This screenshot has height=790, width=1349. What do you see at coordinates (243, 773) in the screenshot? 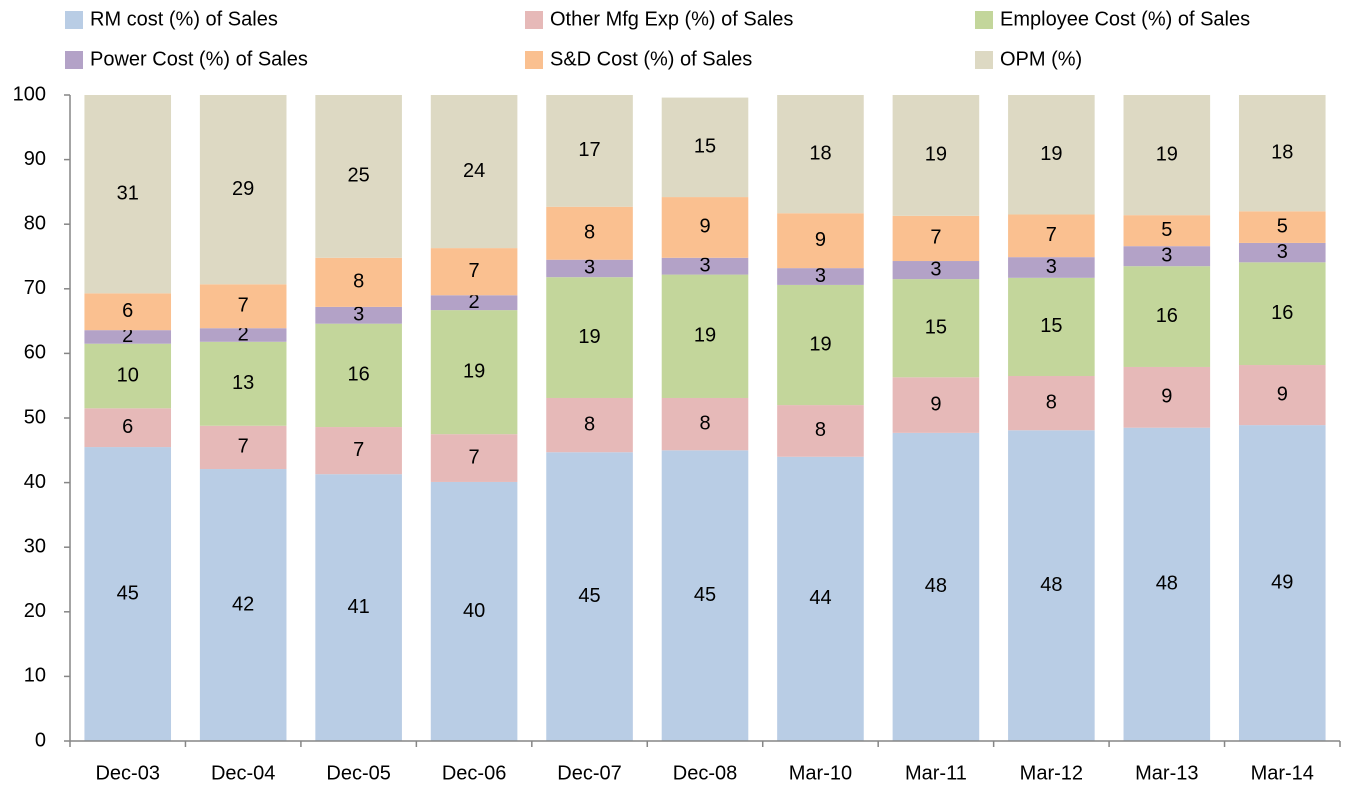
I see `x-tick-label: Dec-04` at bounding box center [243, 773].